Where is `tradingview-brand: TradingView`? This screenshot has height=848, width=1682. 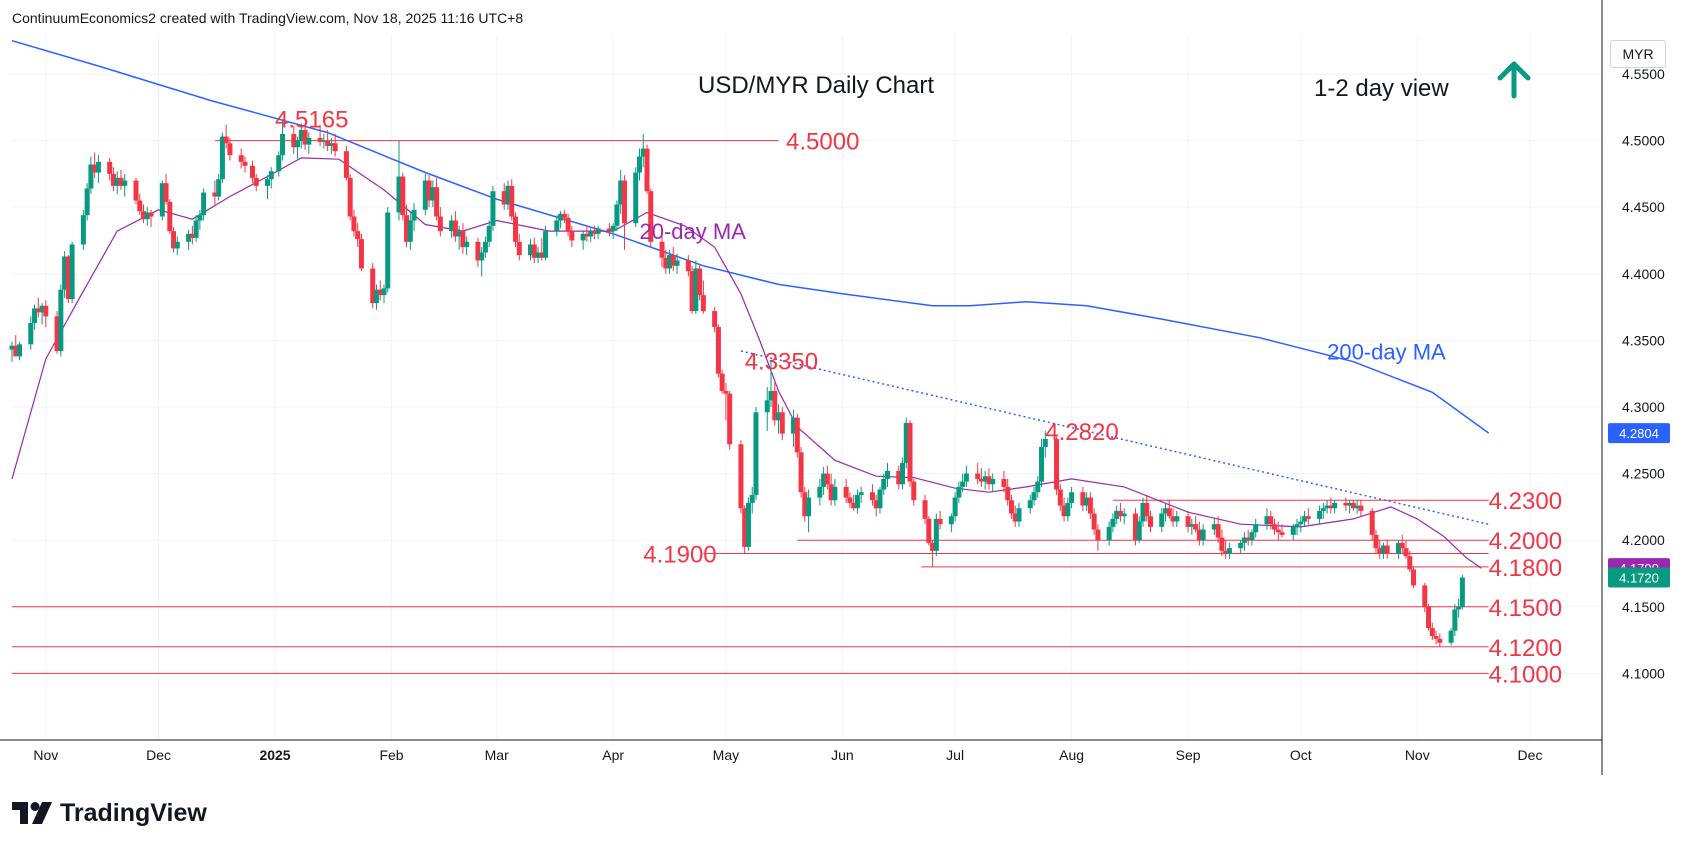 tradingview-brand: TradingView is located at coordinates (109, 813).